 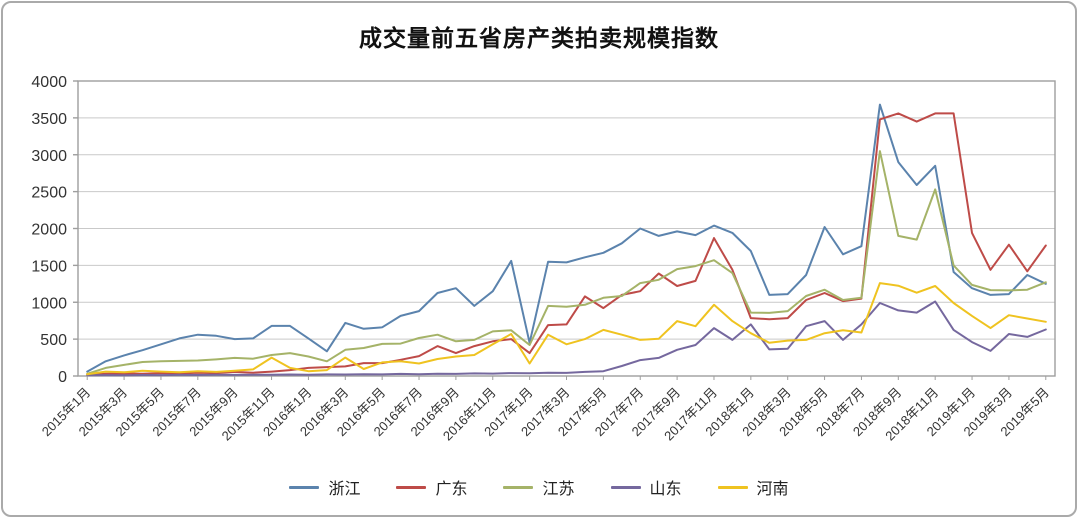 What do you see at coordinates (451, 489) in the screenshot?
I see `legend-label: 广东` at bounding box center [451, 489].